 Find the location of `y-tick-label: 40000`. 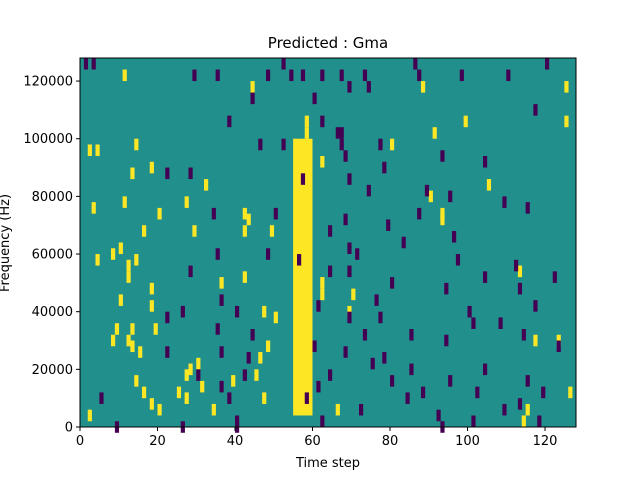

y-tick-label: 40000 is located at coordinates (52, 312).